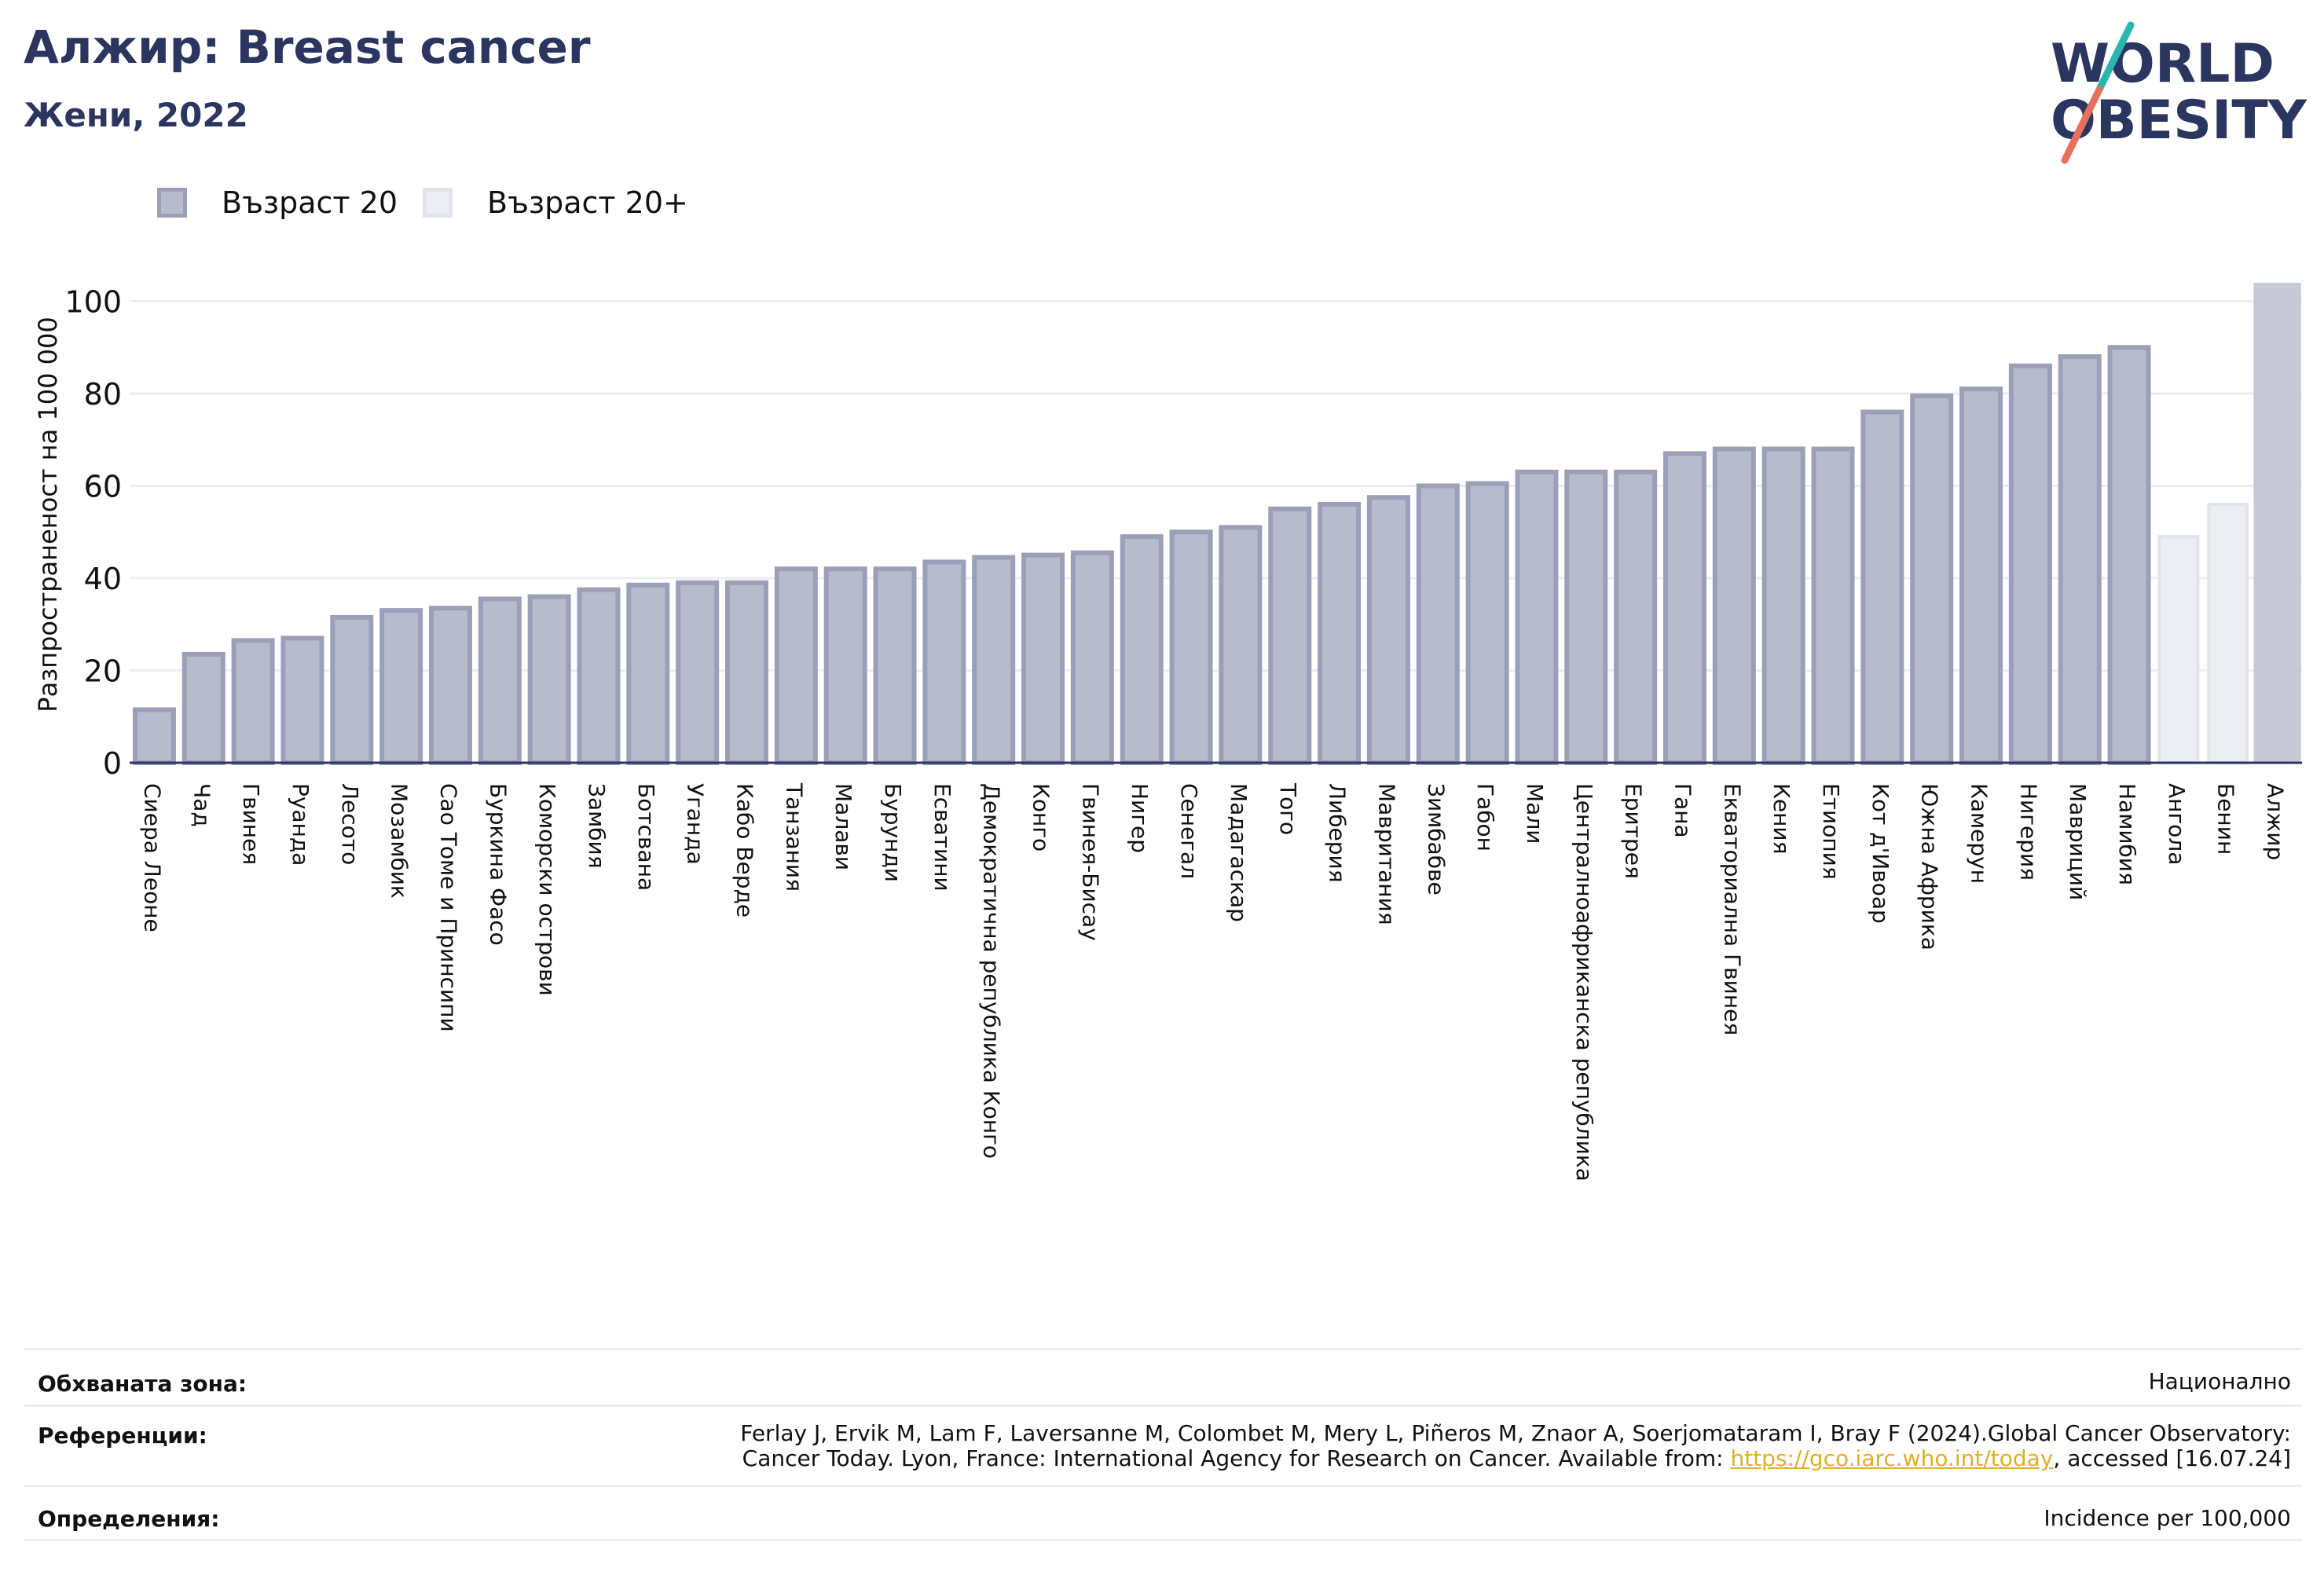 Image resolution: width=2324 pixels, height=1586 pixels. I want to click on legend-item-age-20-plus: Възраст 20+, so click(555, 203).